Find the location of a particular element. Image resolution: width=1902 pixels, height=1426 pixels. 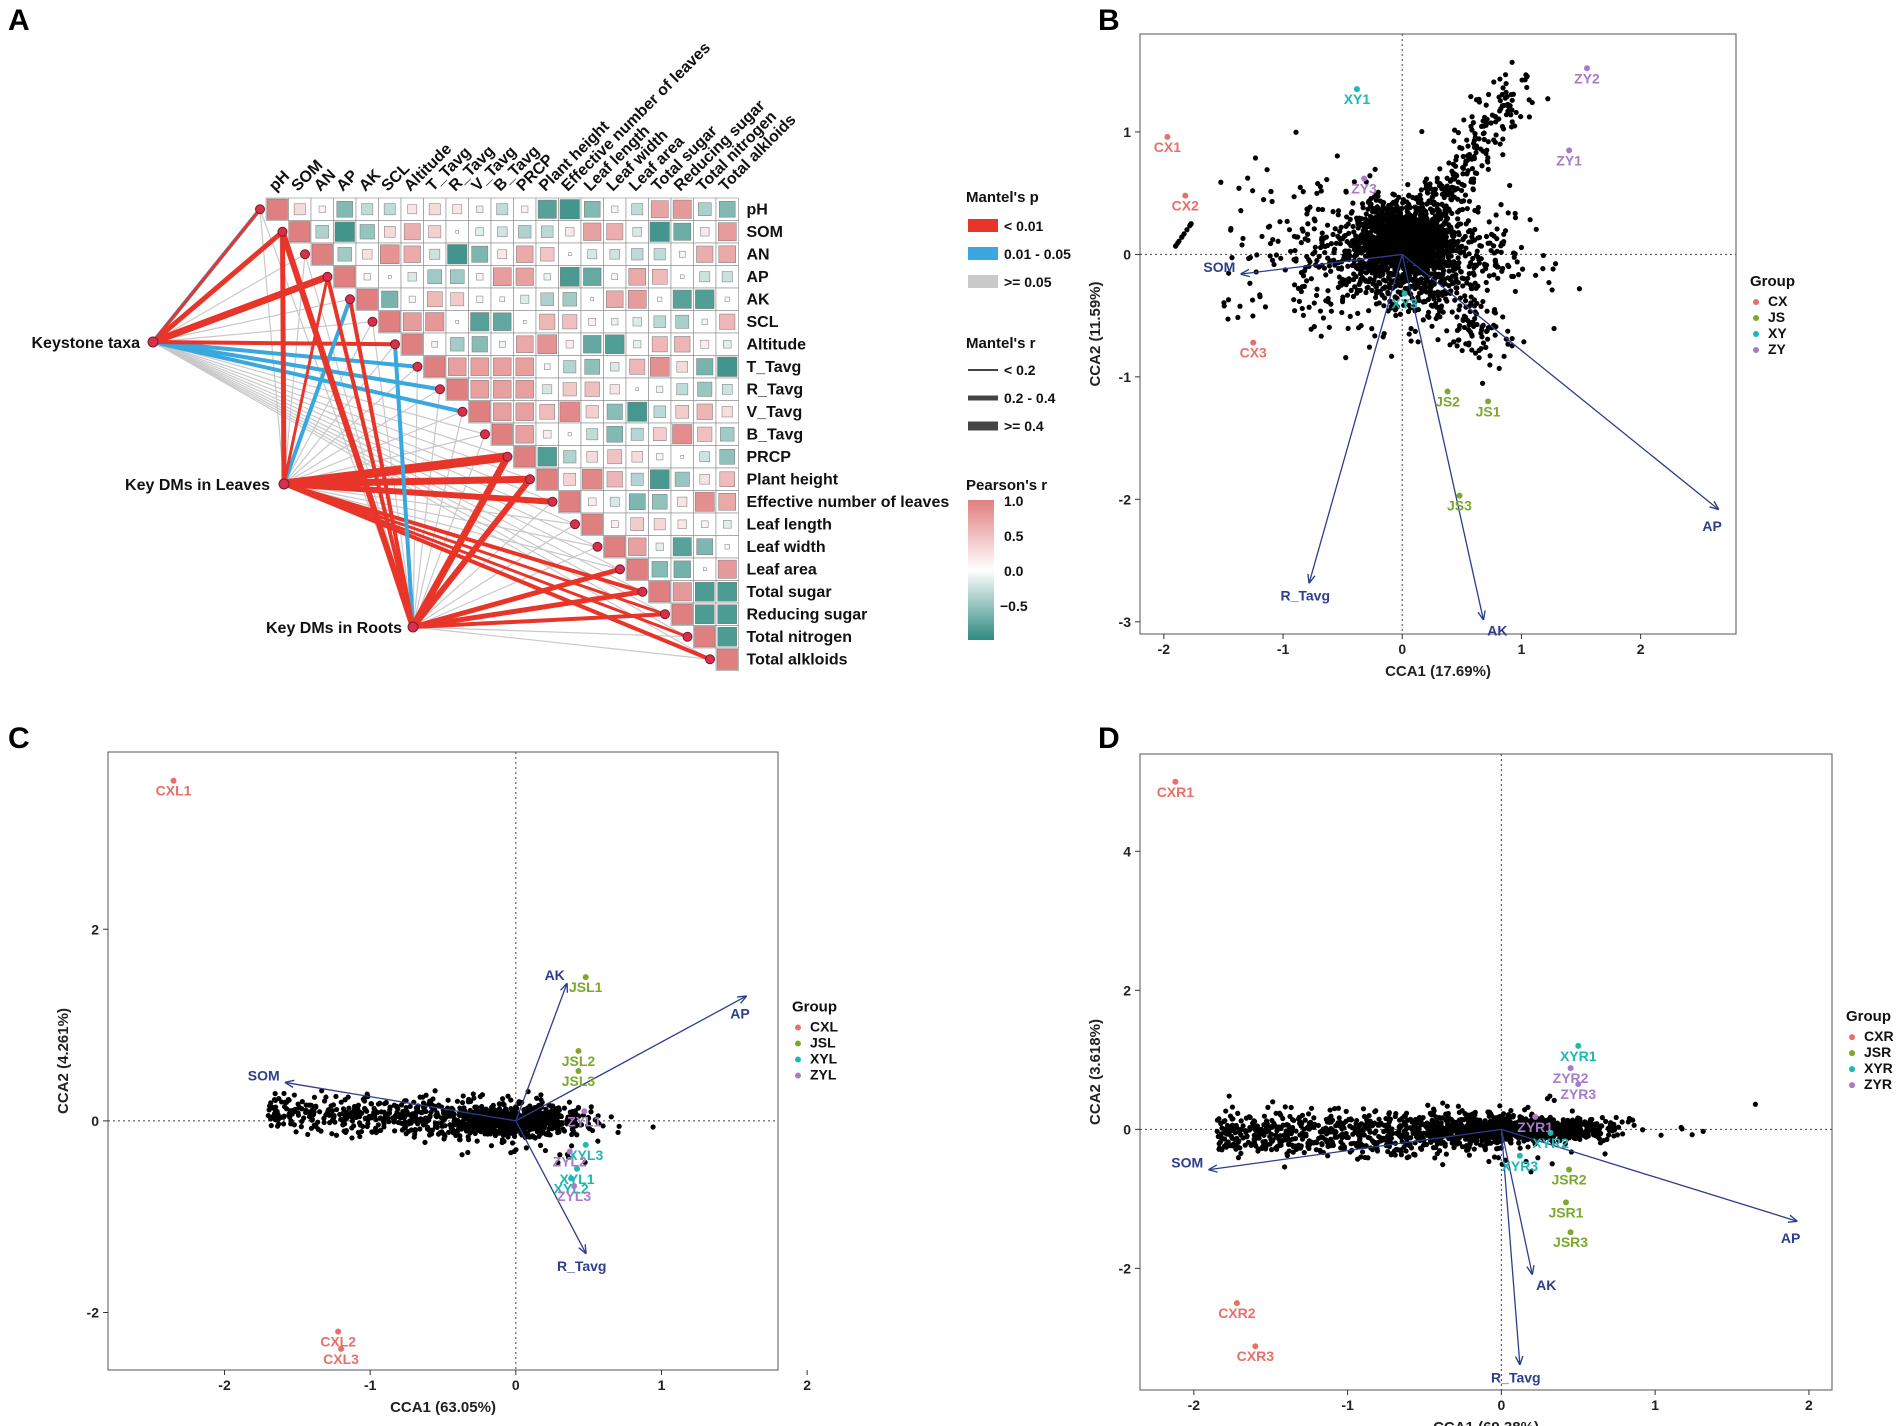

heatmap-row-label: Altitude is located at coordinates (777, 344).